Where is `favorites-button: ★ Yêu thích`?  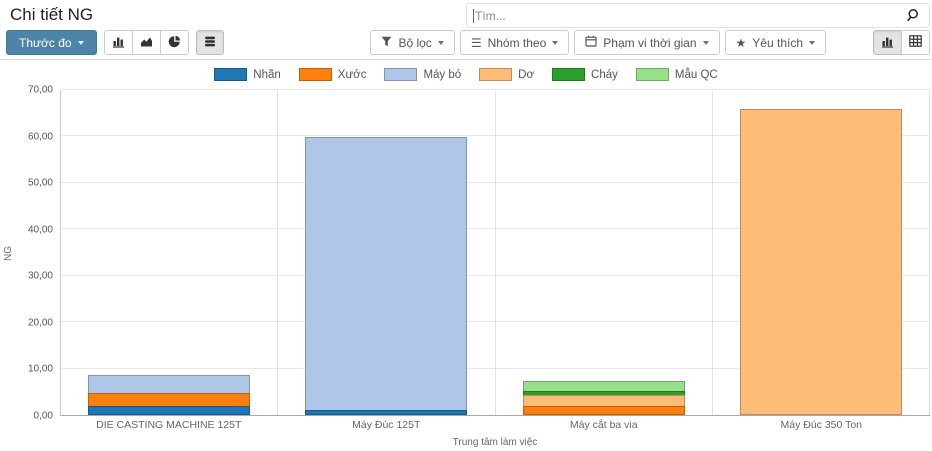
favorites-button: ★ Yêu thích is located at coordinates (775, 42).